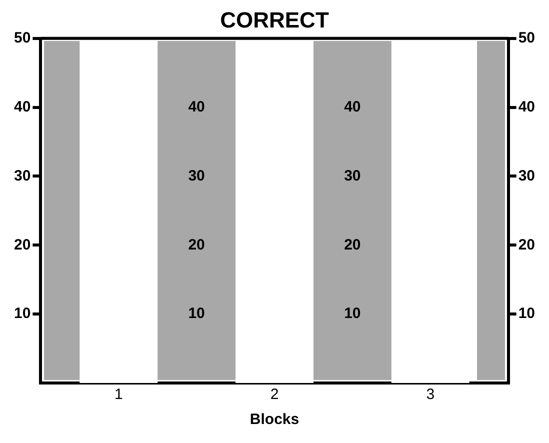 This screenshot has width=549, height=443. I want to click on y-tick-label: 40, so click(22, 107).